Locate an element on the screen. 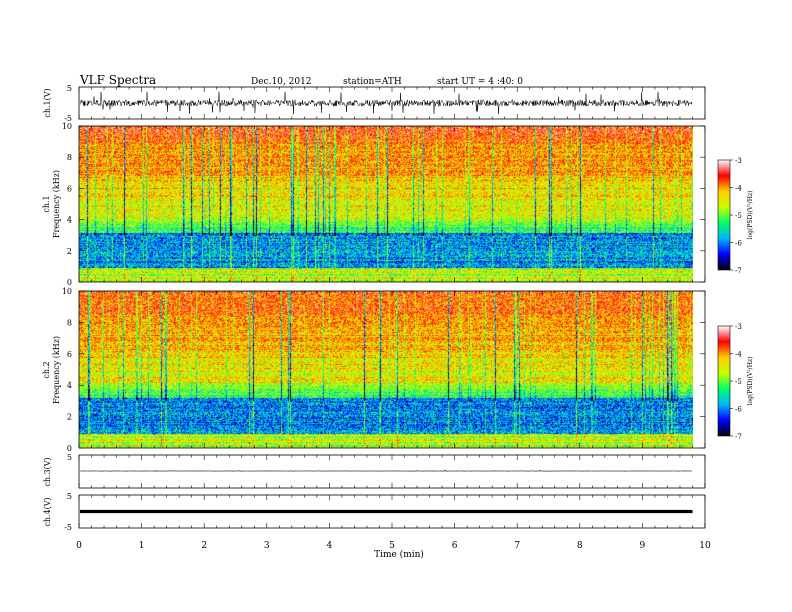 This screenshot has height=612, width=792. ch1-colorbar-tick-label: -3 is located at coordinates (738, 161).